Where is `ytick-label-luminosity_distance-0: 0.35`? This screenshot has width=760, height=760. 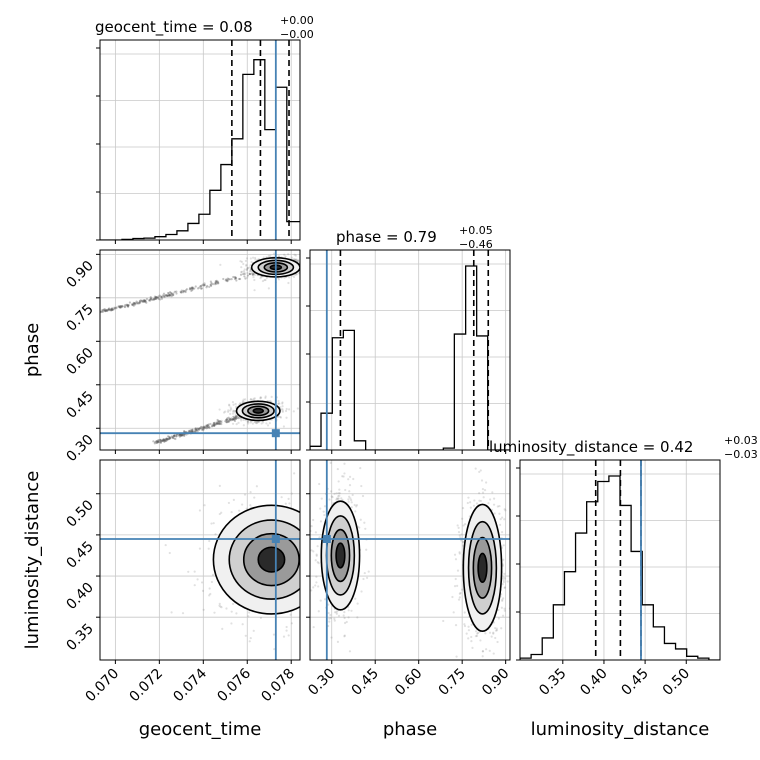
ytick-label-luminosity_distance-0: 0.35 is located at coordinates (79, 637).